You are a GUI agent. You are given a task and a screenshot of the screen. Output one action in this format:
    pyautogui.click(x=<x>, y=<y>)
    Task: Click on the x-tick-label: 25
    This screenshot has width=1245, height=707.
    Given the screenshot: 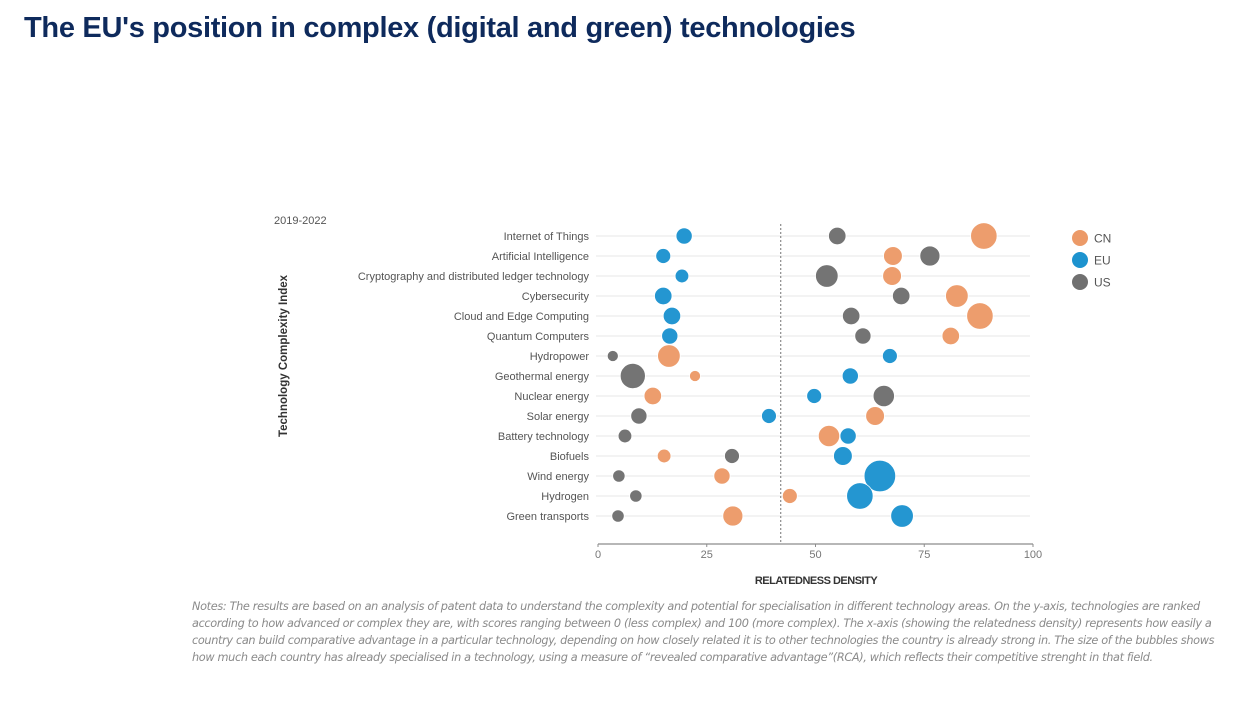 What is the action you would take?
    pyautogui.click(x=707, y=555)
    